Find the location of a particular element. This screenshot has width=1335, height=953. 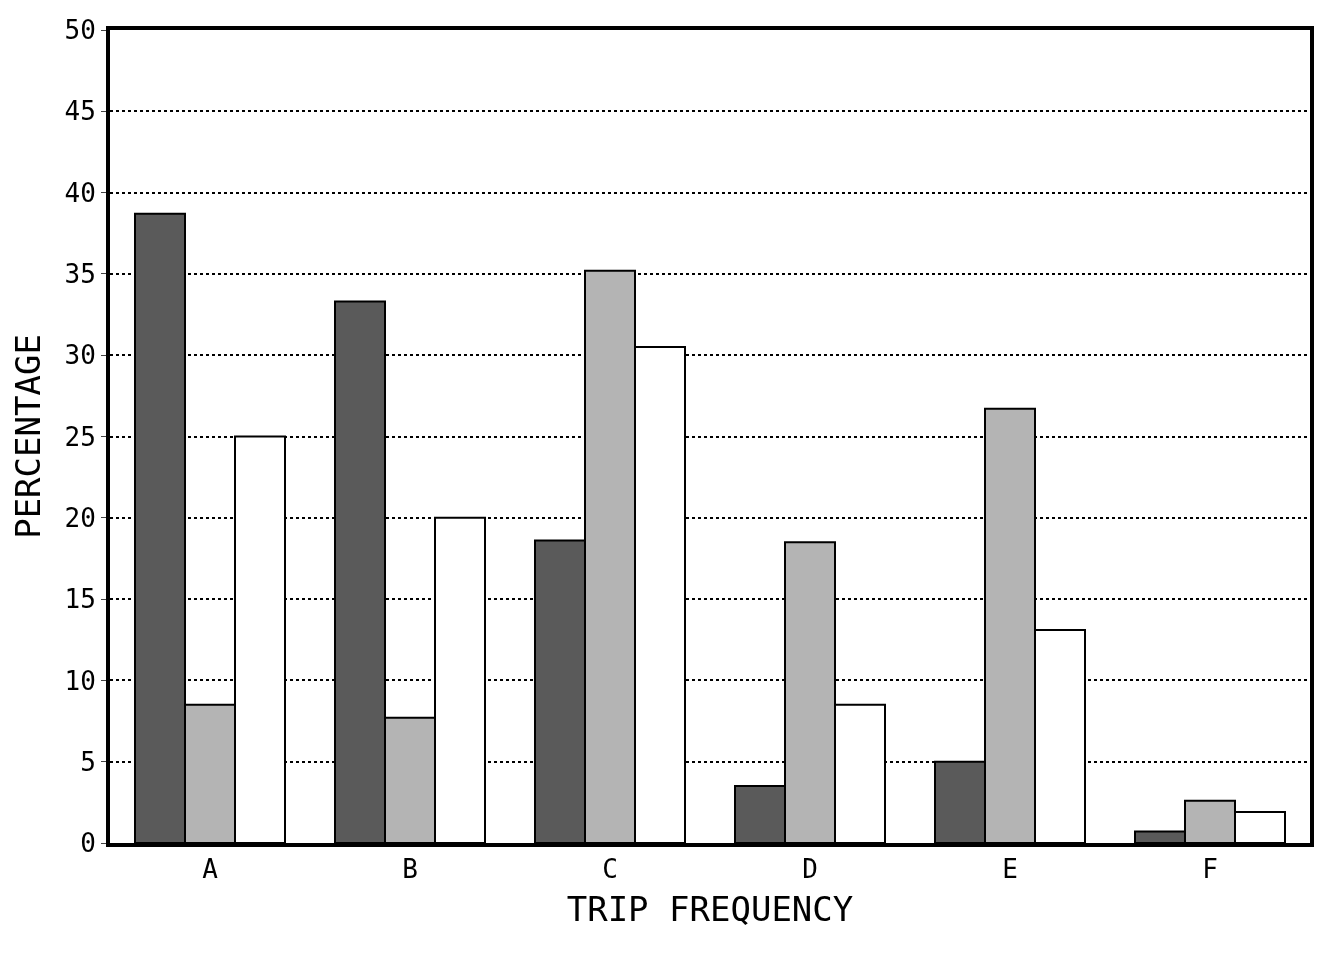

x-axis-title: TRIP FREQUENCY is located at coordinates (710, 909).